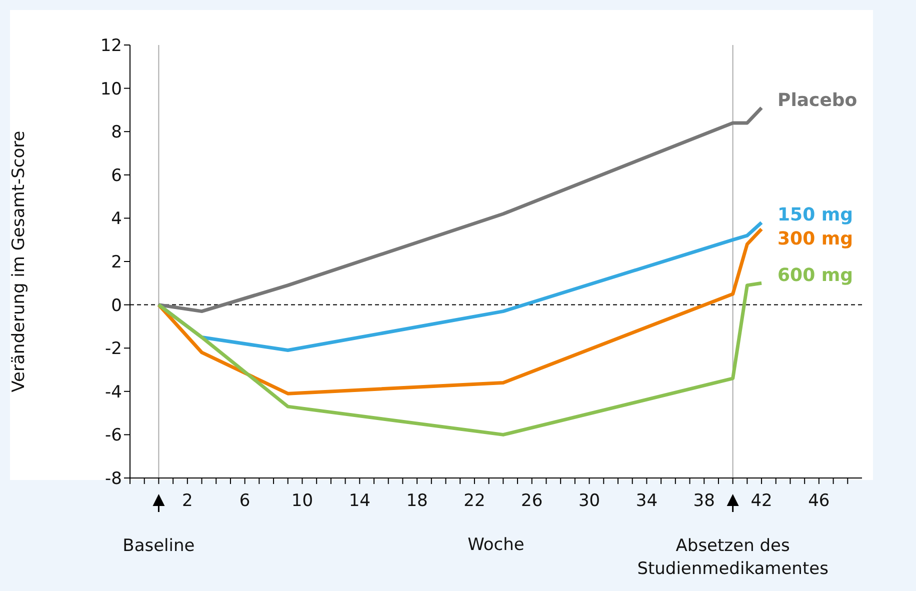 Image resolution: width=916 pixels, height=591 pixels. What do you see at coordinates (647, 501) in the screenshot?
I see `x-tick-label: 34` at bounding box center [647, 501].